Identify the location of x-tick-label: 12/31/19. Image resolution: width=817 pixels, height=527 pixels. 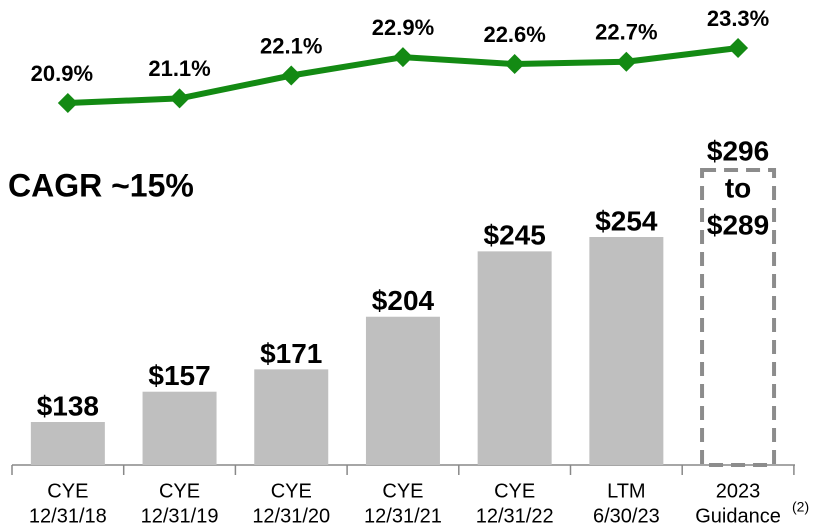
(180, 516).